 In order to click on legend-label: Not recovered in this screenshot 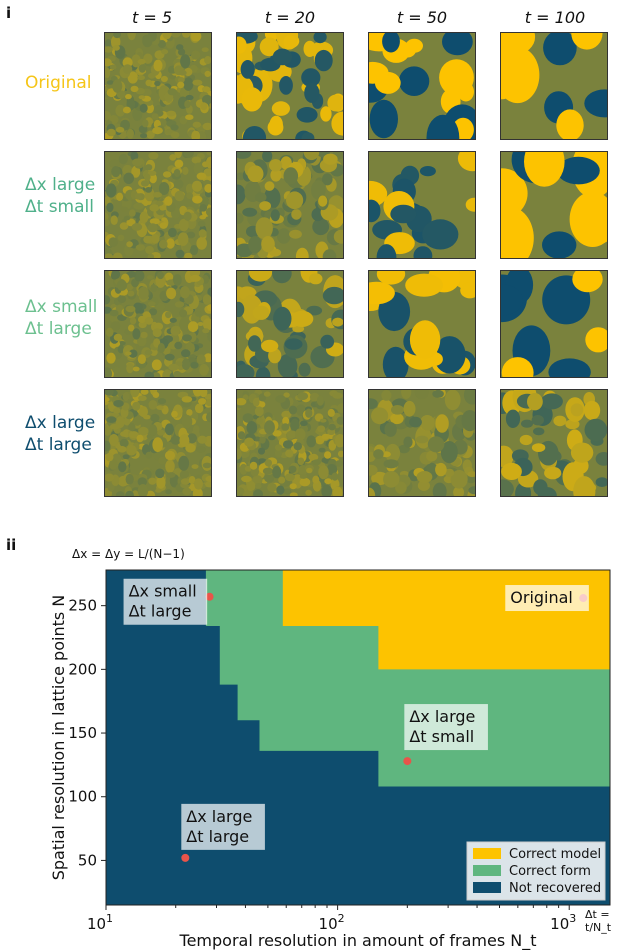, I will do `click(555, 888)`.